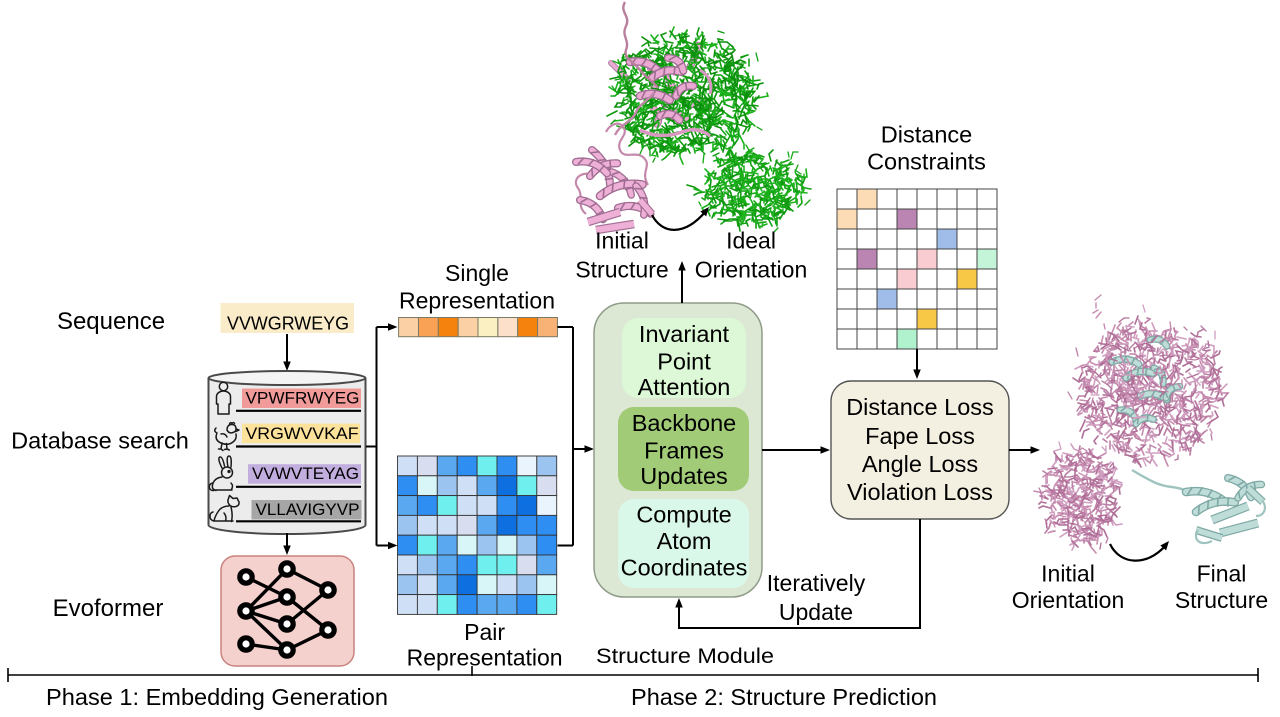 The width and height of the screenshot is (1280, 717). I want to click on svg-text: Pair, so click(484, 632).